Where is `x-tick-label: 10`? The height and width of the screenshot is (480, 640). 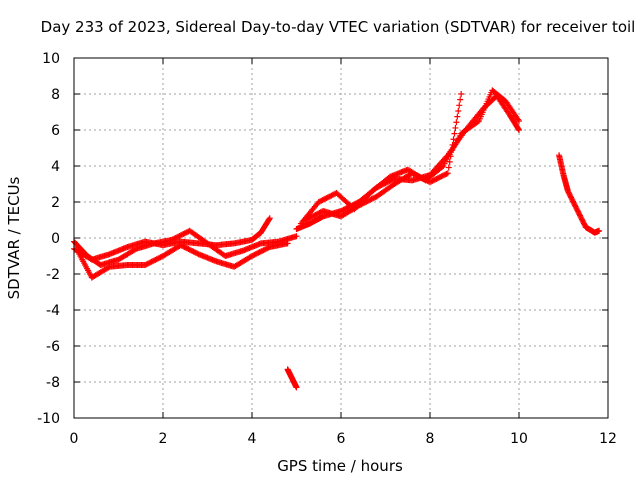
x-tick-label: 10 is located at coordinates (519, 439).